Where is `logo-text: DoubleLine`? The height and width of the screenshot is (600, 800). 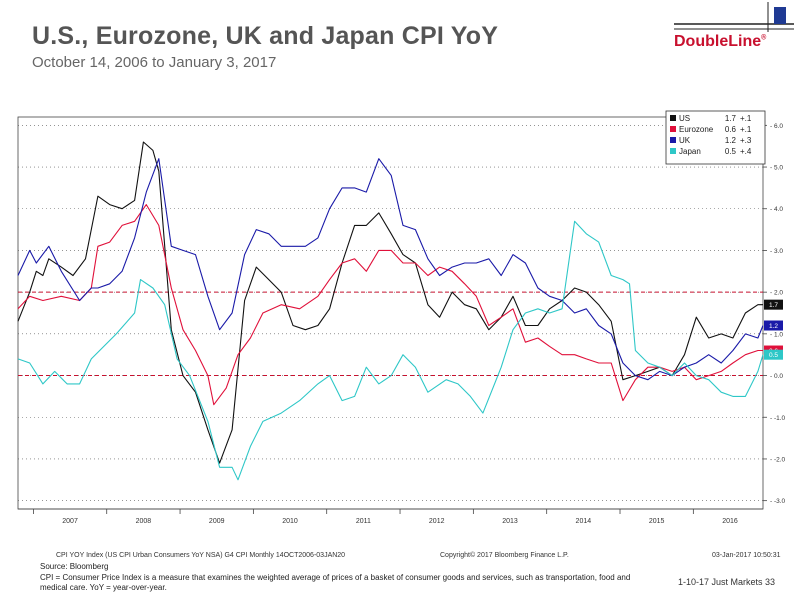
logo-text: DoubleLine is located at coordinates (718, 41).